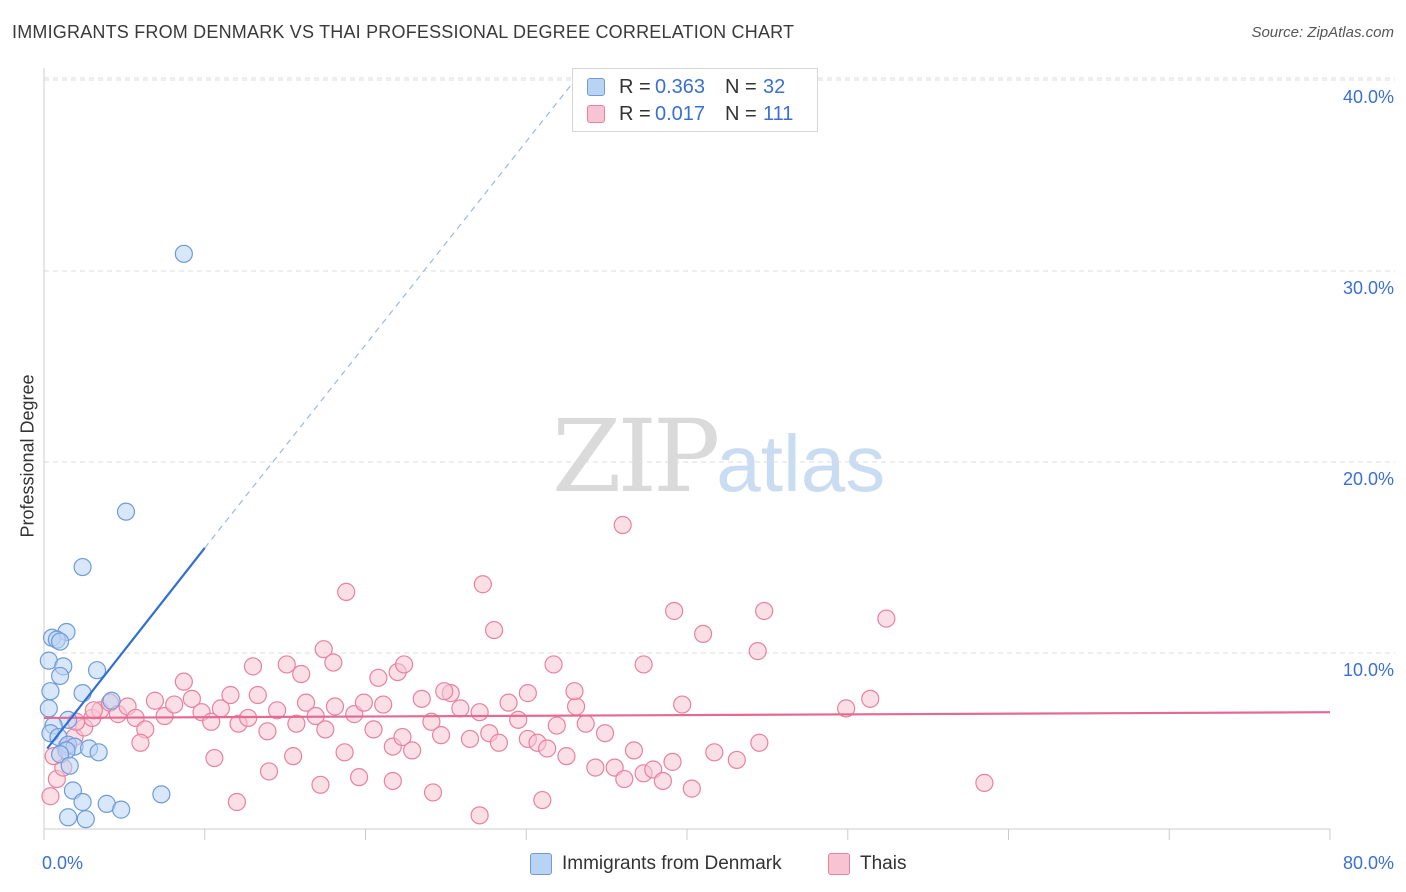 This screenshot has height=892, width=1406. What do you see at coordinates (672, 863) in the screenshot?
I see `legend-label-denmark: Immigrants from Denmark` at bounding box center [672, 863].